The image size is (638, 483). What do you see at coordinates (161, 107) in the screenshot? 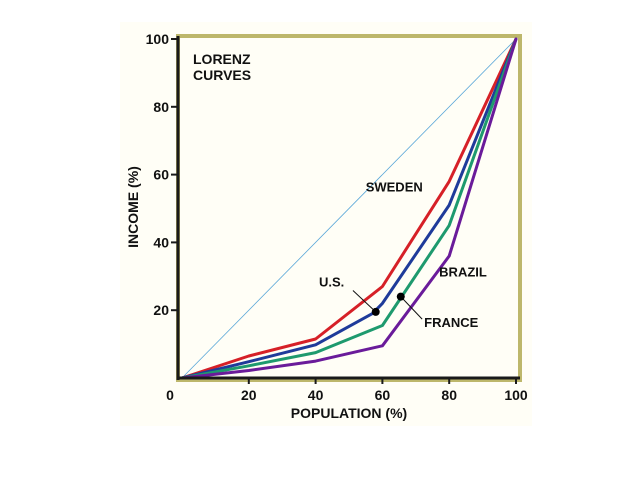
I see `y-tick-label-80: 80` at bounding box center [161, 107].